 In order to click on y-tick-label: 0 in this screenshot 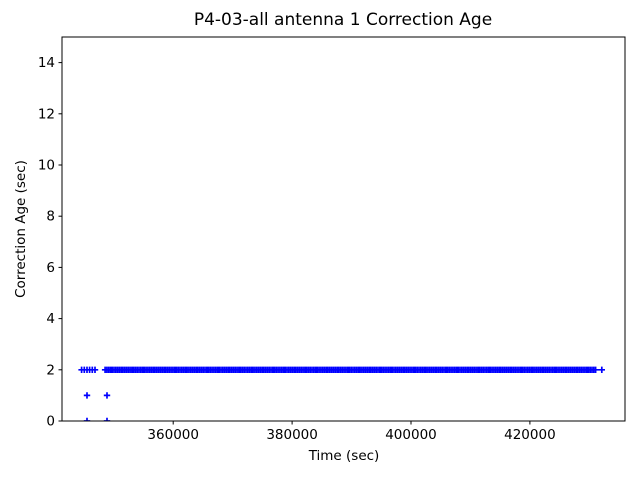, I will do `click(50, 422)`.